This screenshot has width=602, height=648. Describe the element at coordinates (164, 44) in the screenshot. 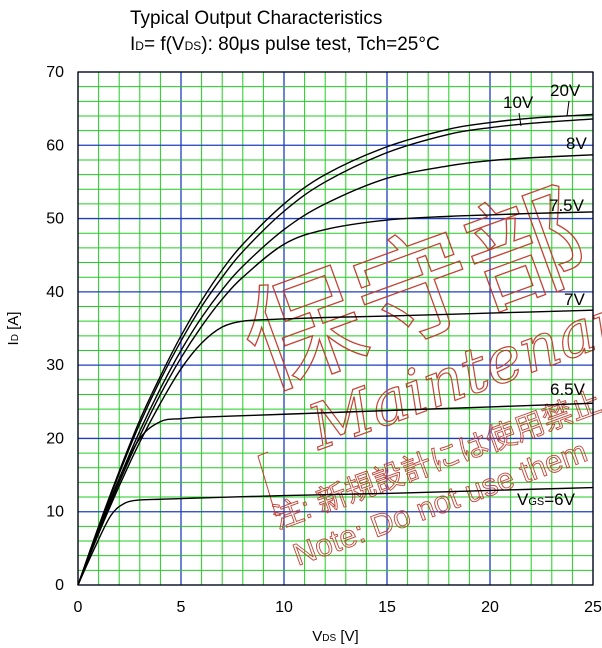

I see `title-function: = f(V` at that location.